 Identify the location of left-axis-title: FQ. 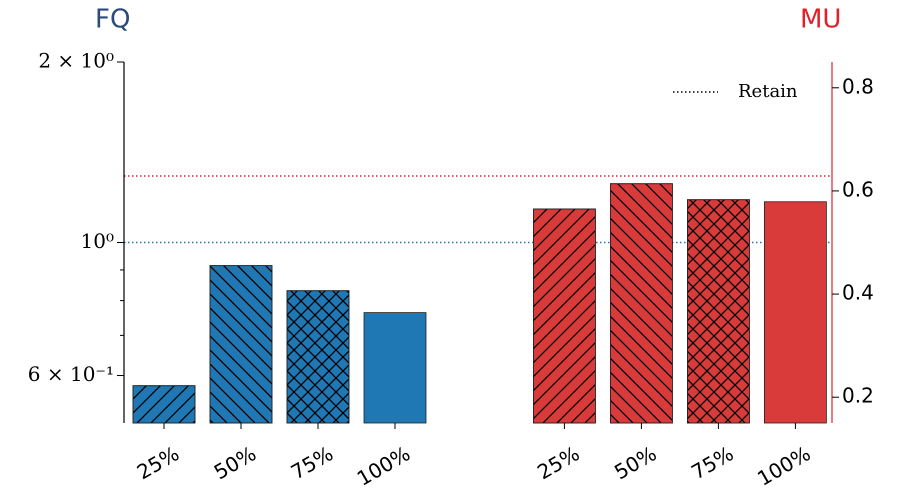
(112, 20).